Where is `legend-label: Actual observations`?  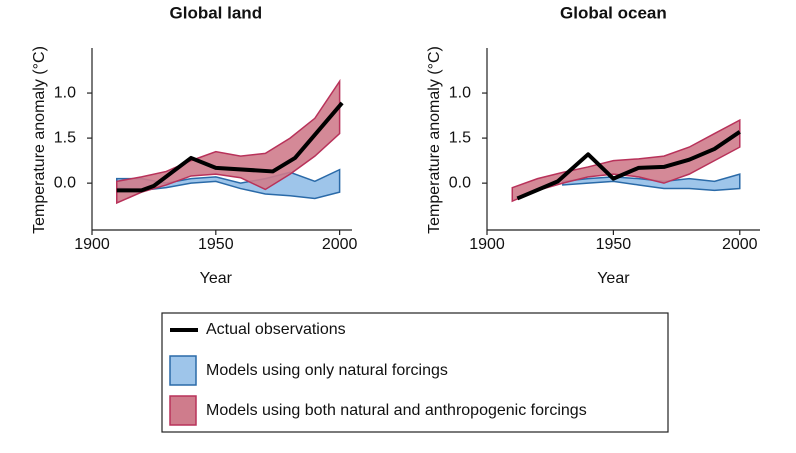
legend-label: Actual observations is located at coordinates (276, 329).